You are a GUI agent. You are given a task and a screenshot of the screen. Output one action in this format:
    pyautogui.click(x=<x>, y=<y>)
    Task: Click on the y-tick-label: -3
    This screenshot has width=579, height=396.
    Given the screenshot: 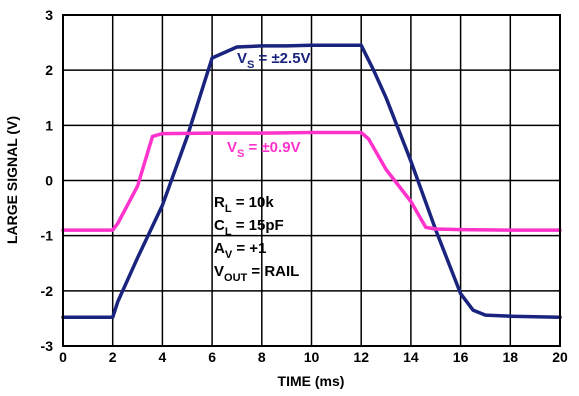 What is the action you would take?
    pyautogui.click(x=47, y=346)
    